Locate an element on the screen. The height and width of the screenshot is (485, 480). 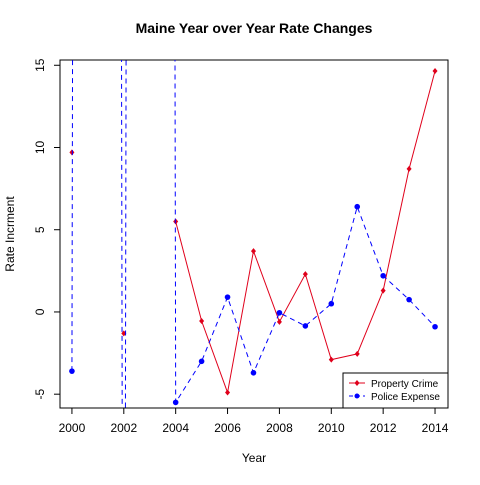
y-tick-label: -5 is located at coordinates (40, 394).